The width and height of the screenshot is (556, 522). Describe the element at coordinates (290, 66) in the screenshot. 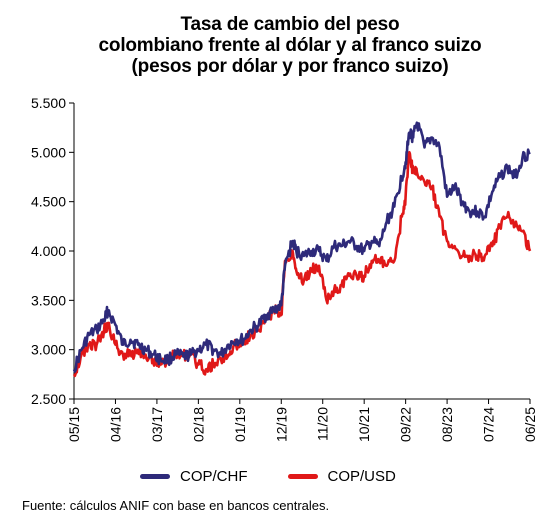

I see `chart-title-line-3: (pesos por dólar y por franco suizo)` at that location.